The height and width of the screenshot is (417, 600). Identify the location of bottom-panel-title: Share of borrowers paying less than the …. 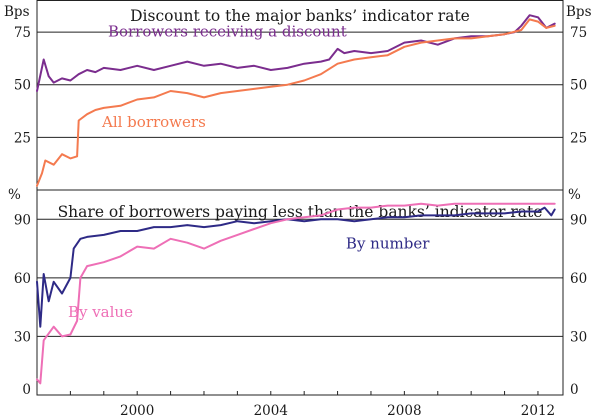
(300, 212).